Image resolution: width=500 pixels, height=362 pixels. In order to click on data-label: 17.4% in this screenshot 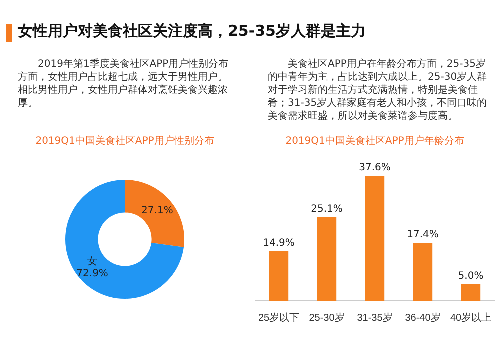, I will do `click(423, 235)`.